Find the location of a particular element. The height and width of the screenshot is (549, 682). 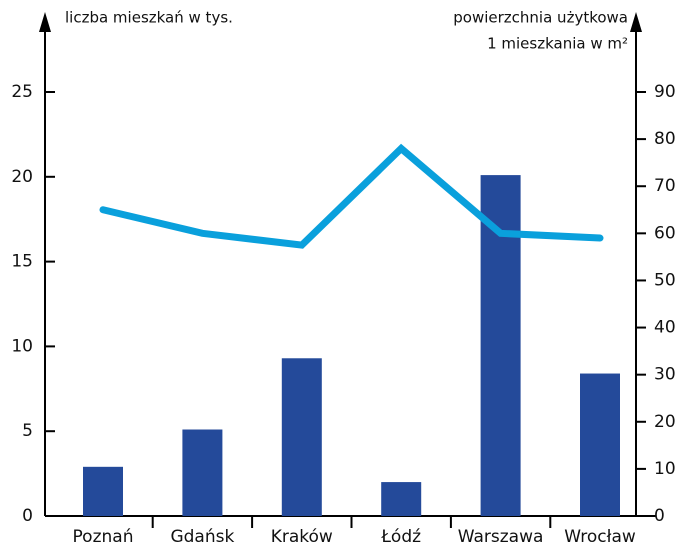

x-tick-label: Łódź is located at coordinates (400, 537).